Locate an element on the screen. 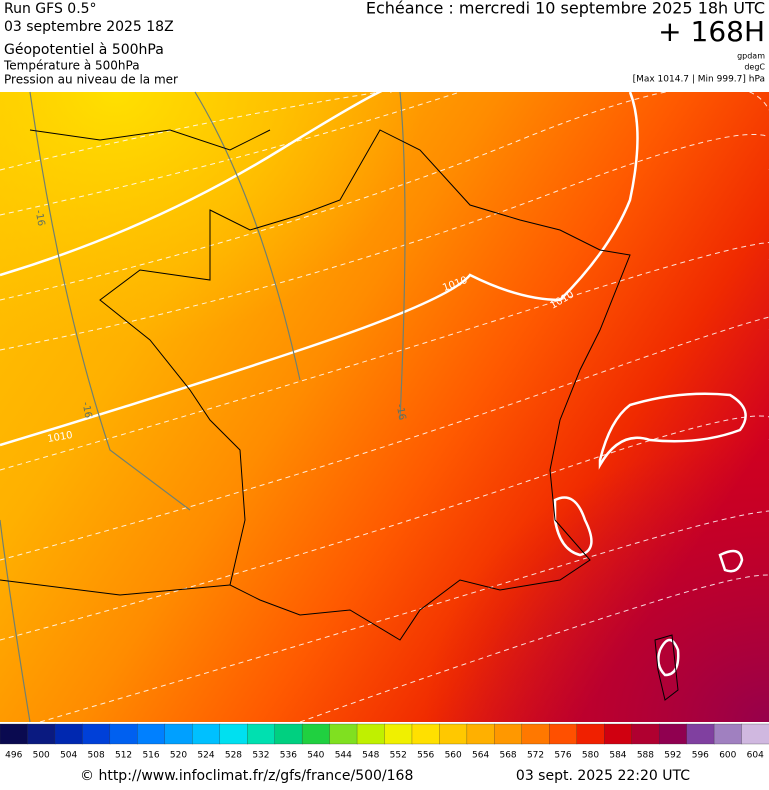 This screenshot has height=790, width=769. scale-label: 536 is located at coordinates (288, 756).